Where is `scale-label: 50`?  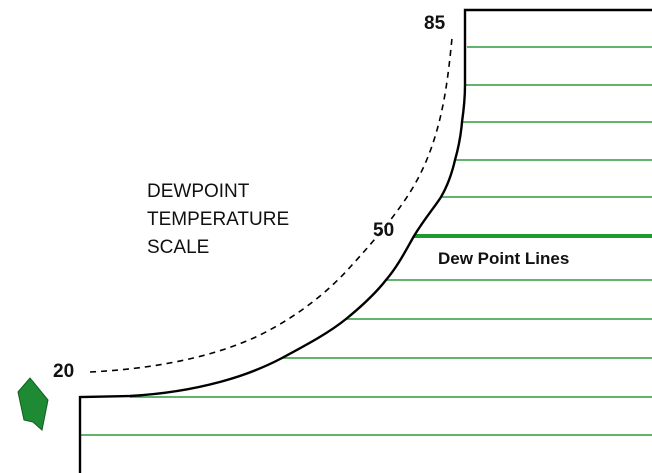 scale-label: 50 is located at coordinates (383, 230).